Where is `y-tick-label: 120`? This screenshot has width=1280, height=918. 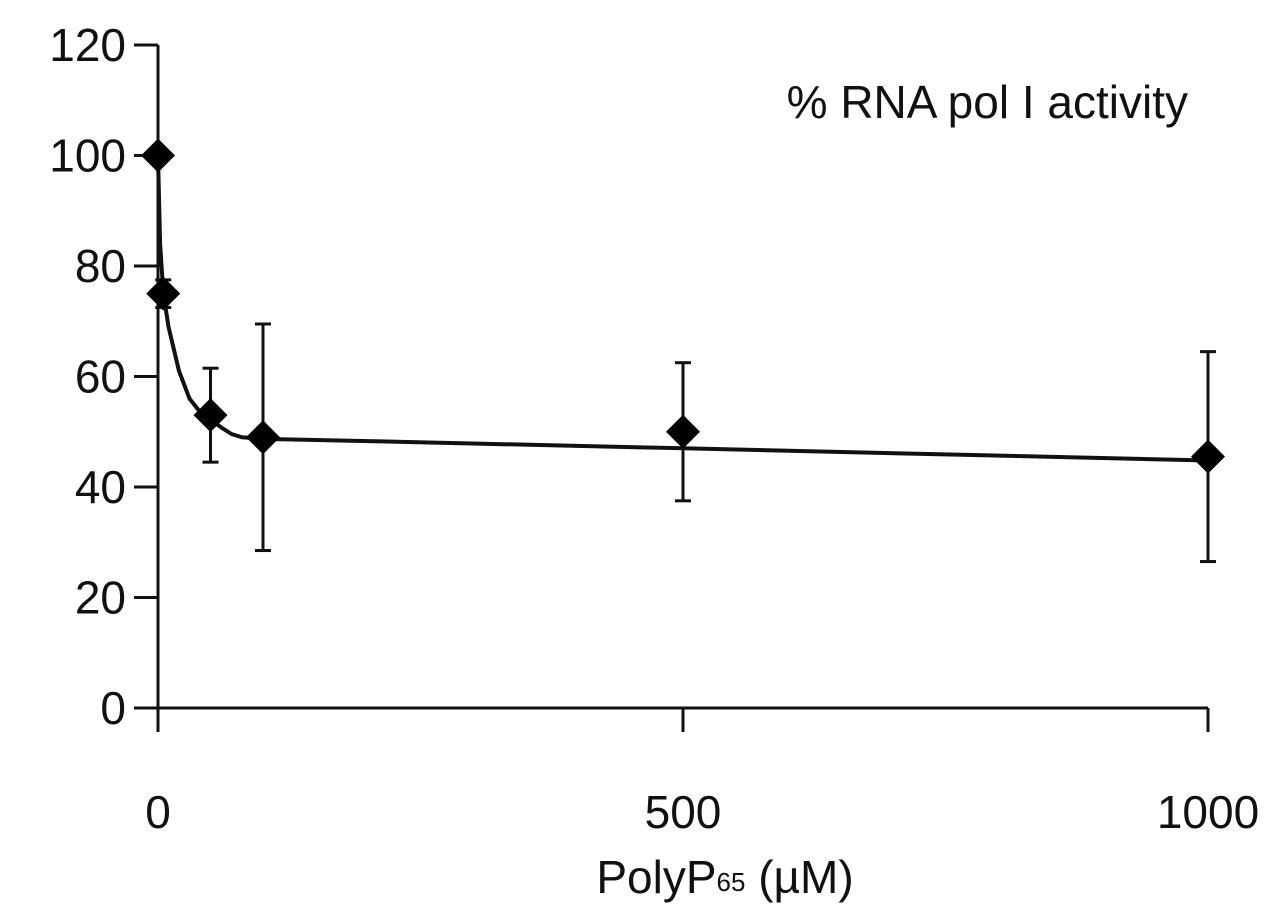
y-tick-label: 120 is located at coordinates (87, 45).